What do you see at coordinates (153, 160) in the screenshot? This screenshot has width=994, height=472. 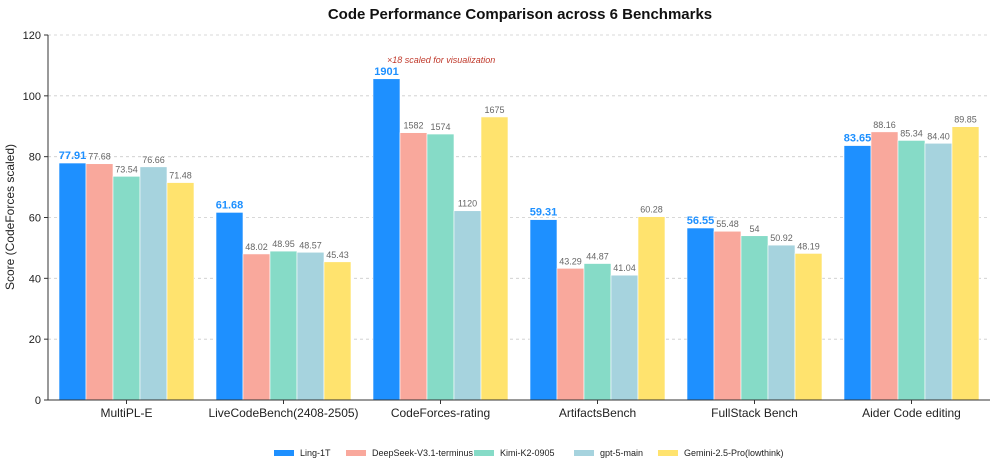 I see `data-label: 76.66` at bounding box center [153, 160].